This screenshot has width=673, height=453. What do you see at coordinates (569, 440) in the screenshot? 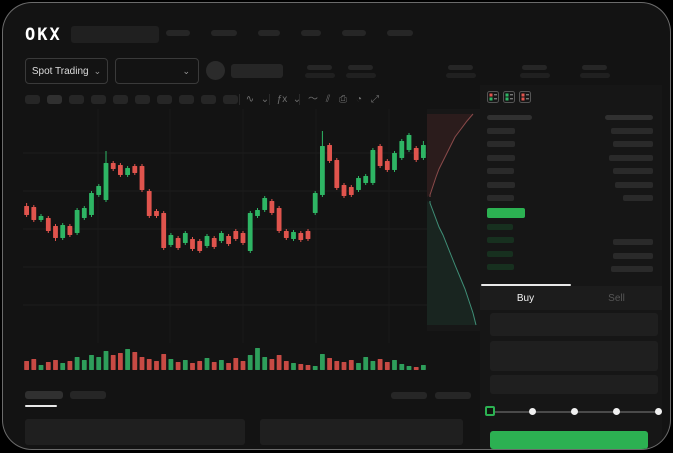
I see `buy-submit-button` at bounding box center [569, 440].